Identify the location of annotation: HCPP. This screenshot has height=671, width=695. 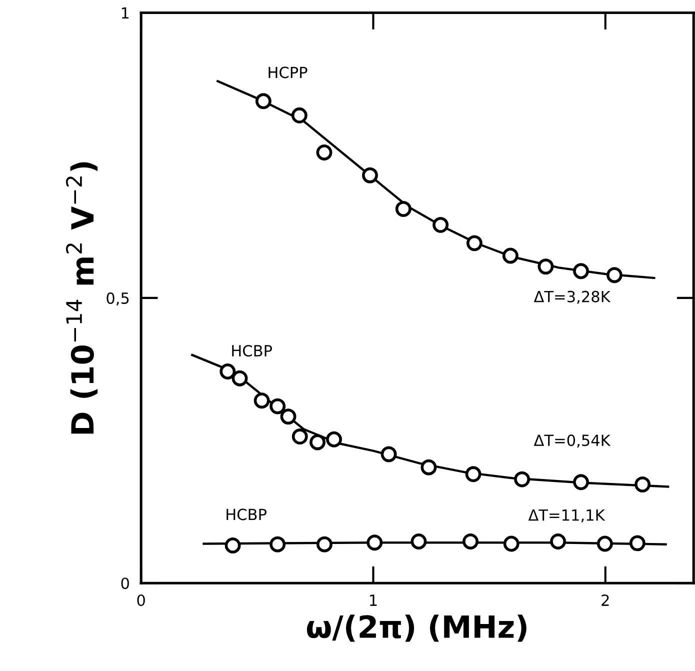
(288, 72).